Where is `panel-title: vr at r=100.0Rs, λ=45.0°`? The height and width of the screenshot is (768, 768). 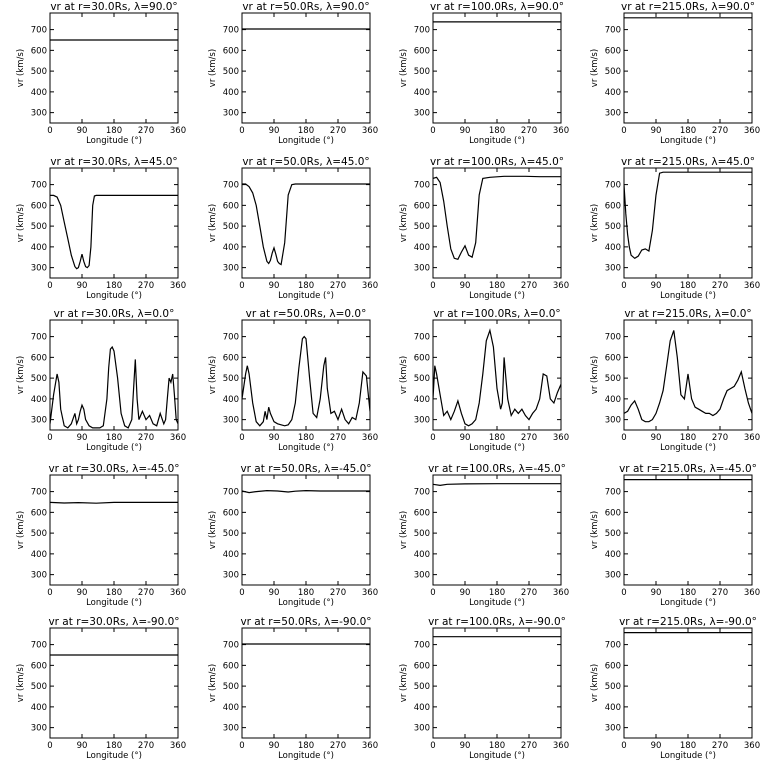 panel-title: vr at r=100.0Rs, λ=45.0° is located at coordinates (497, 162).